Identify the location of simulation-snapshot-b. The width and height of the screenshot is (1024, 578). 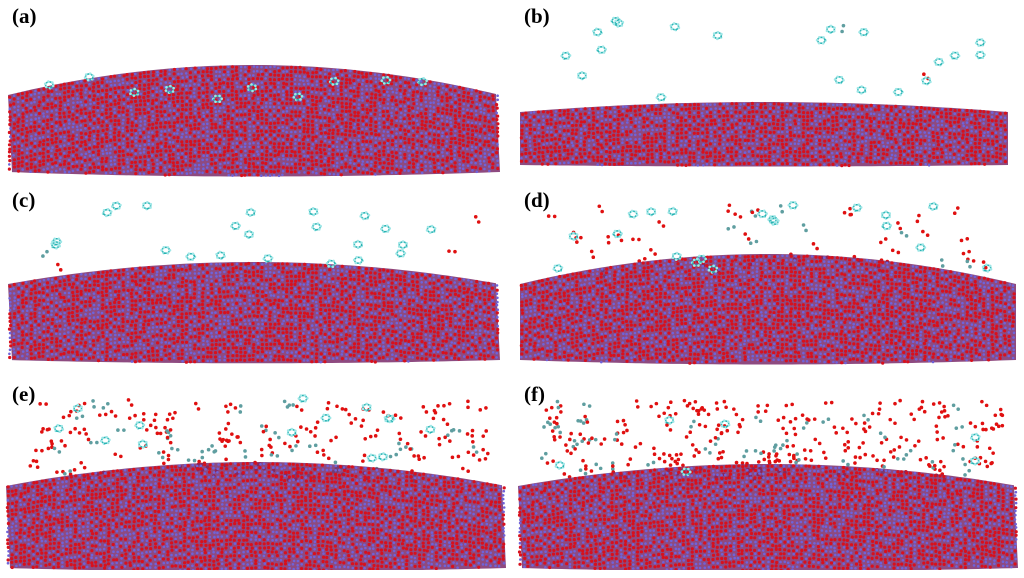
(763, 92).